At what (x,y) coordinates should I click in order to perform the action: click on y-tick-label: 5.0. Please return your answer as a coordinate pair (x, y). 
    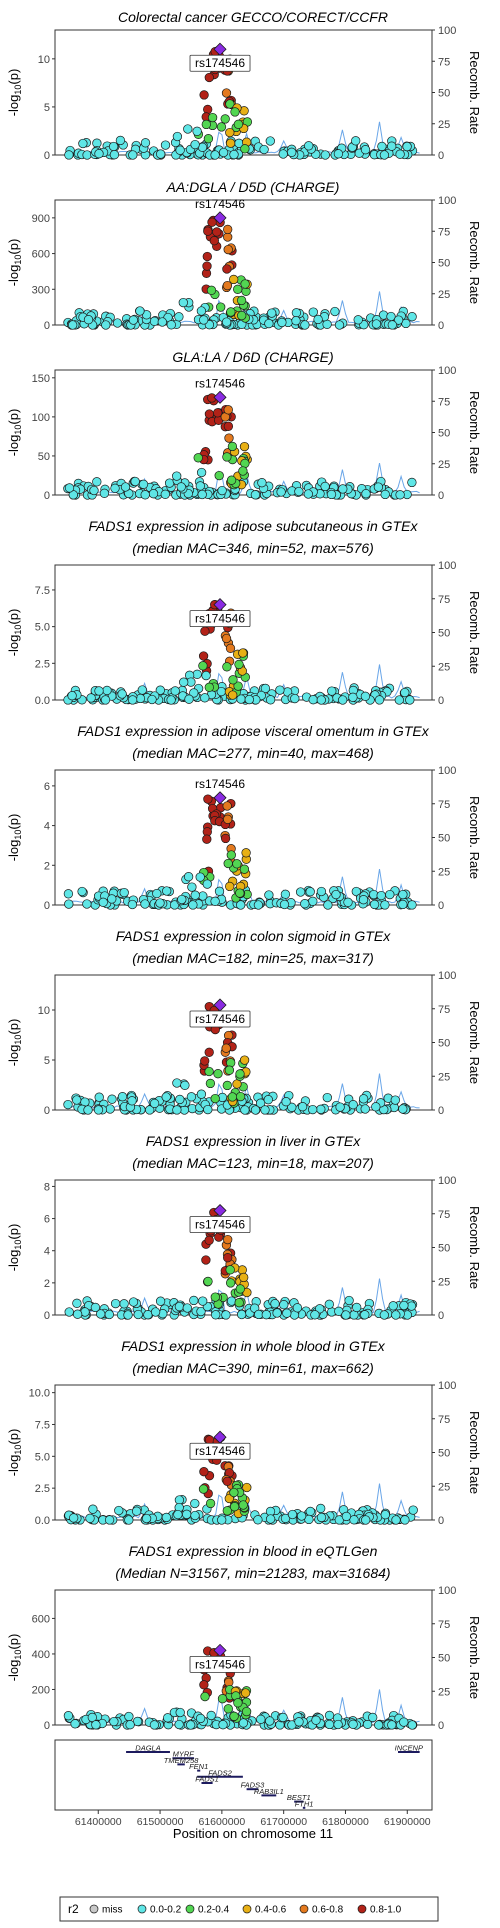
    Looking at the image, I should click on (42, 1457).